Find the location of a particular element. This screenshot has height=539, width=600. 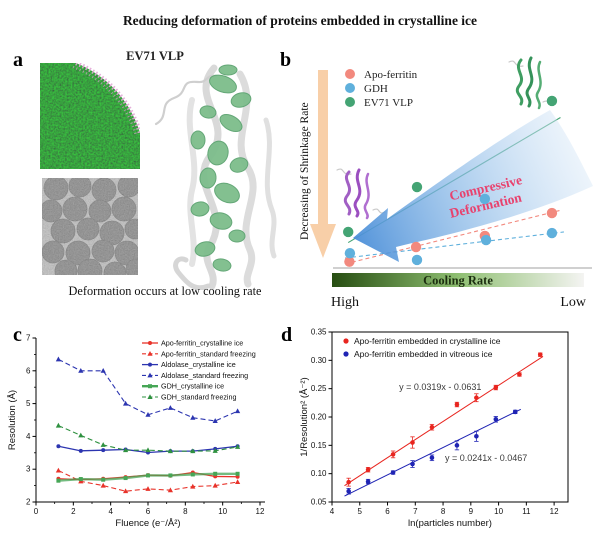

legend-entry: Apo-ferritin_standard freezing is located at coordinates (208, 353).